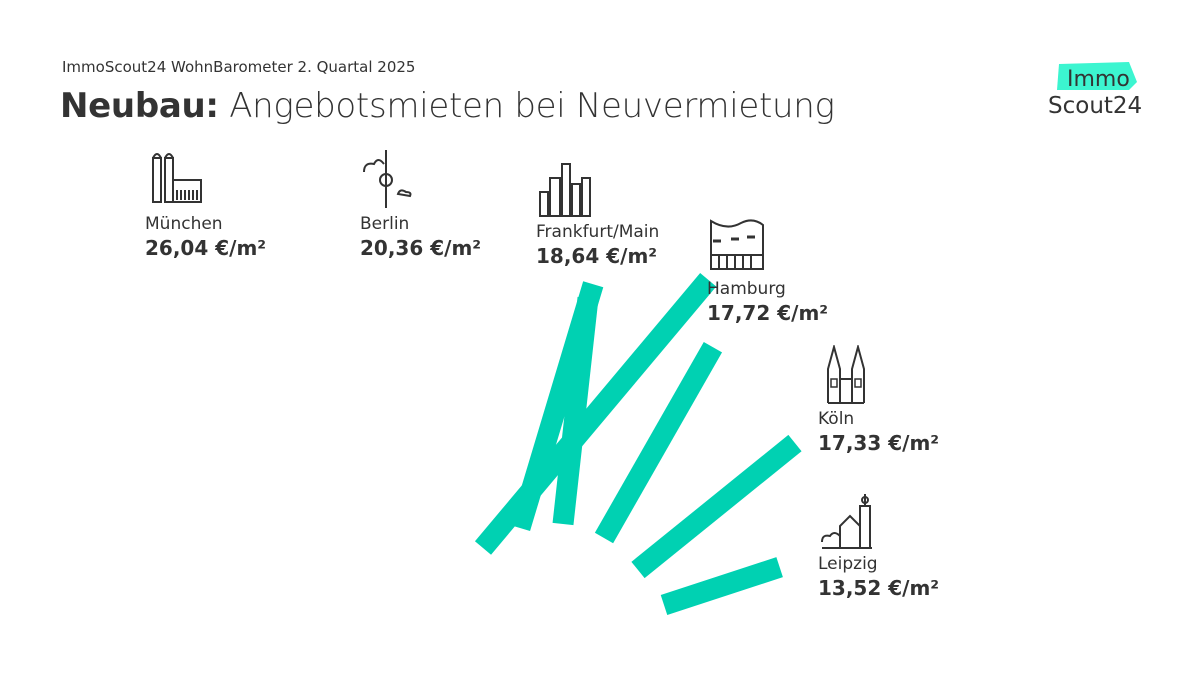 The width and height of the screenshot is (1200, 675). Describe the element at coordinates (526, 106) in the screenshot. I see `title-rest: Angebotsmieten bei Neuvermietung` at that location.